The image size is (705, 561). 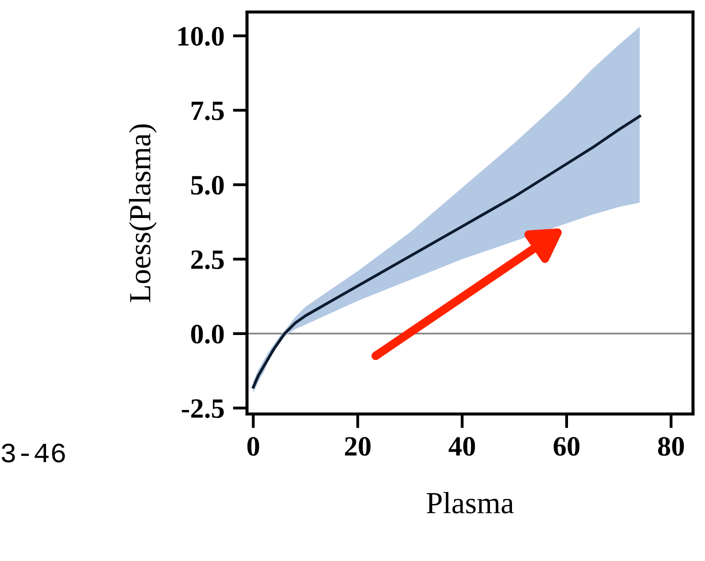 What do you see at coordinates (143, 213) in the screenshot?
I see `y-axis-title: Loess(Plasma)` at bounding box center [143, 213].